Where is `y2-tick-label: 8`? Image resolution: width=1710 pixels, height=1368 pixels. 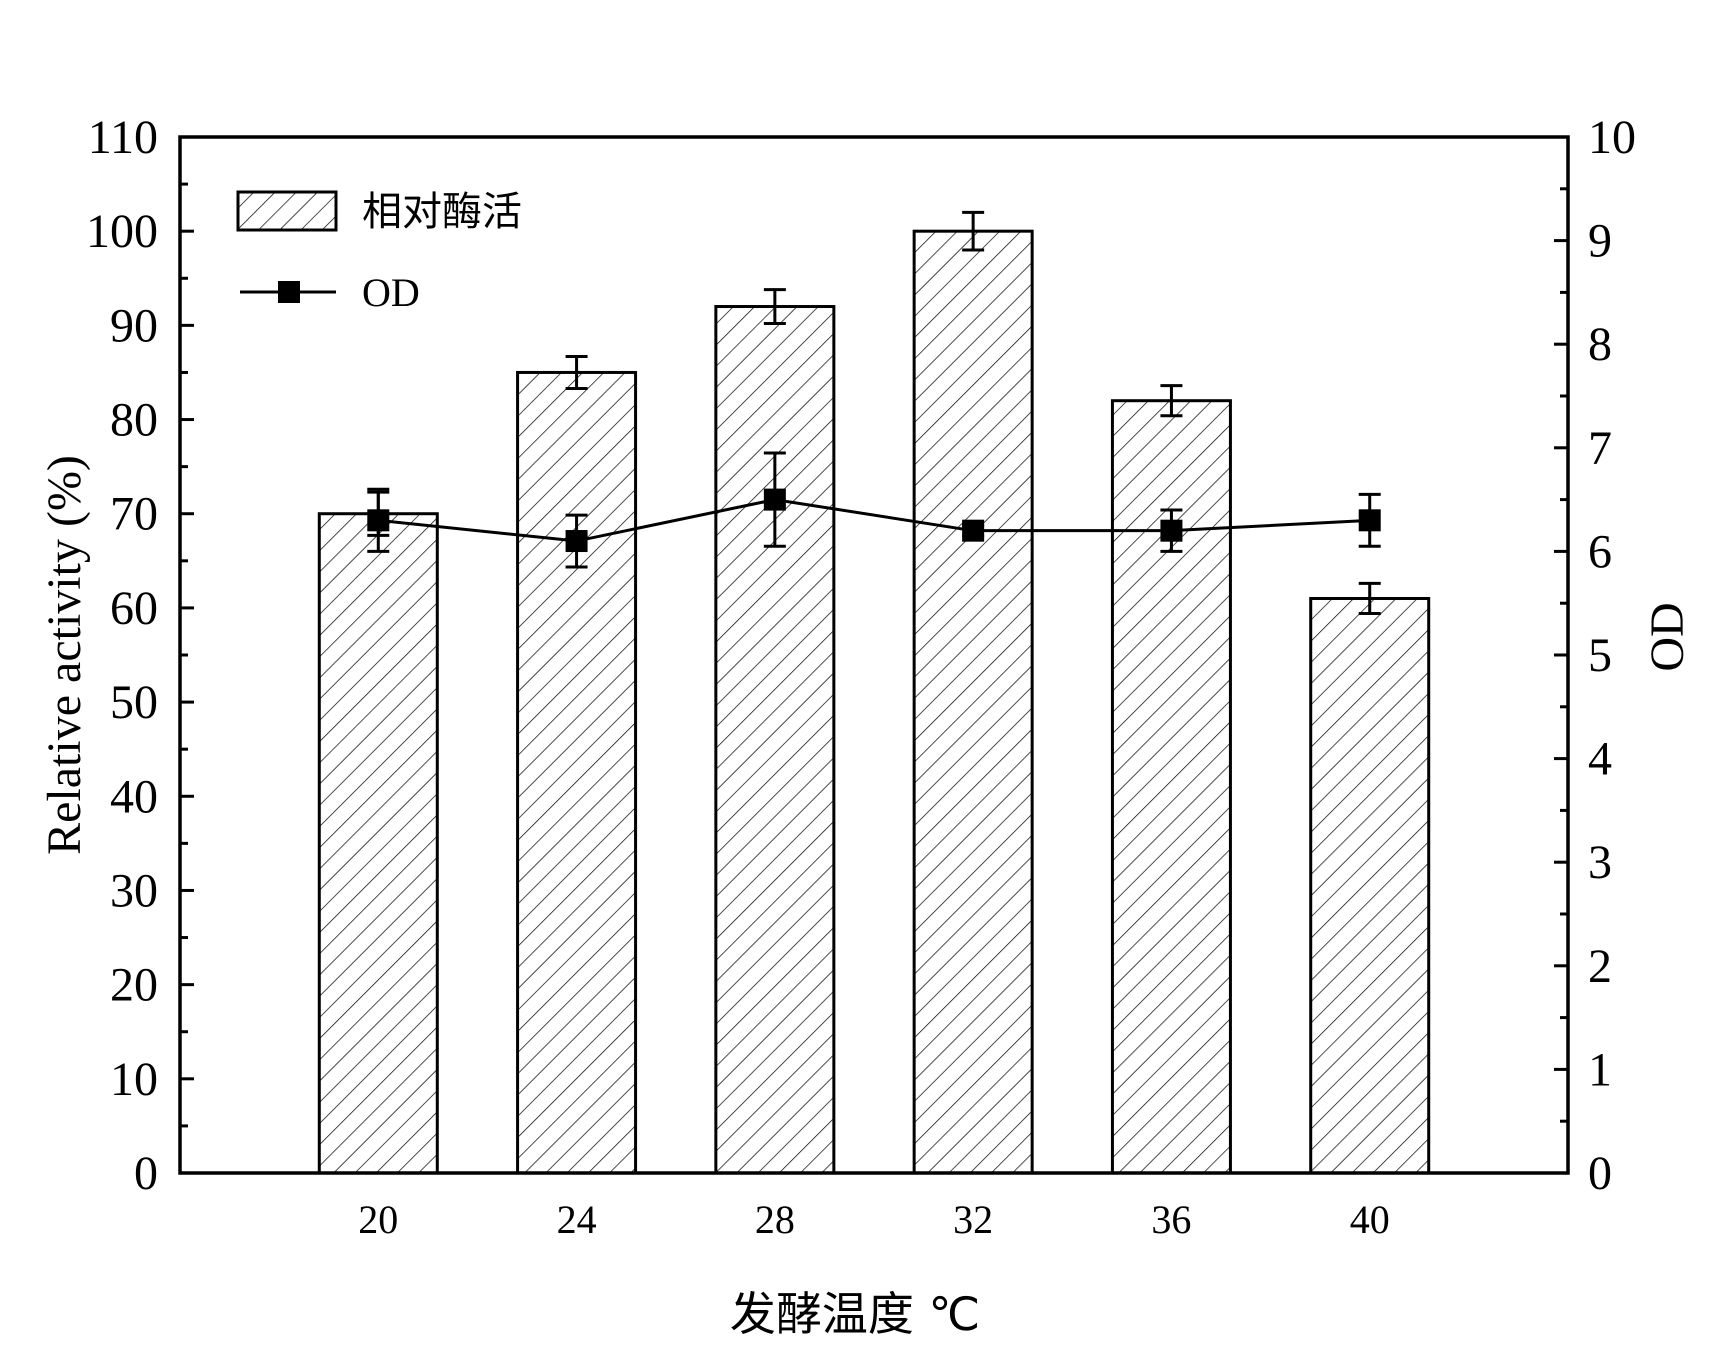
y2-tick-label: 8 is located at coordinates (1600, 344).